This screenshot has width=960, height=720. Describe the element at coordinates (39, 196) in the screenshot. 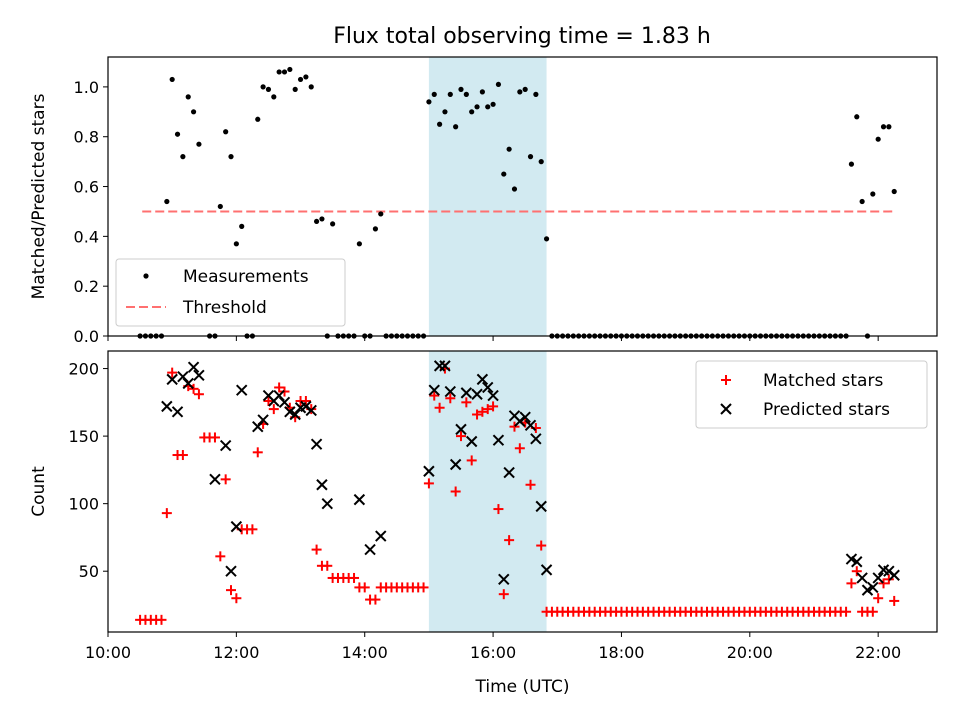

I see `y-axis-label: Matched/Predicted stars` at that location.